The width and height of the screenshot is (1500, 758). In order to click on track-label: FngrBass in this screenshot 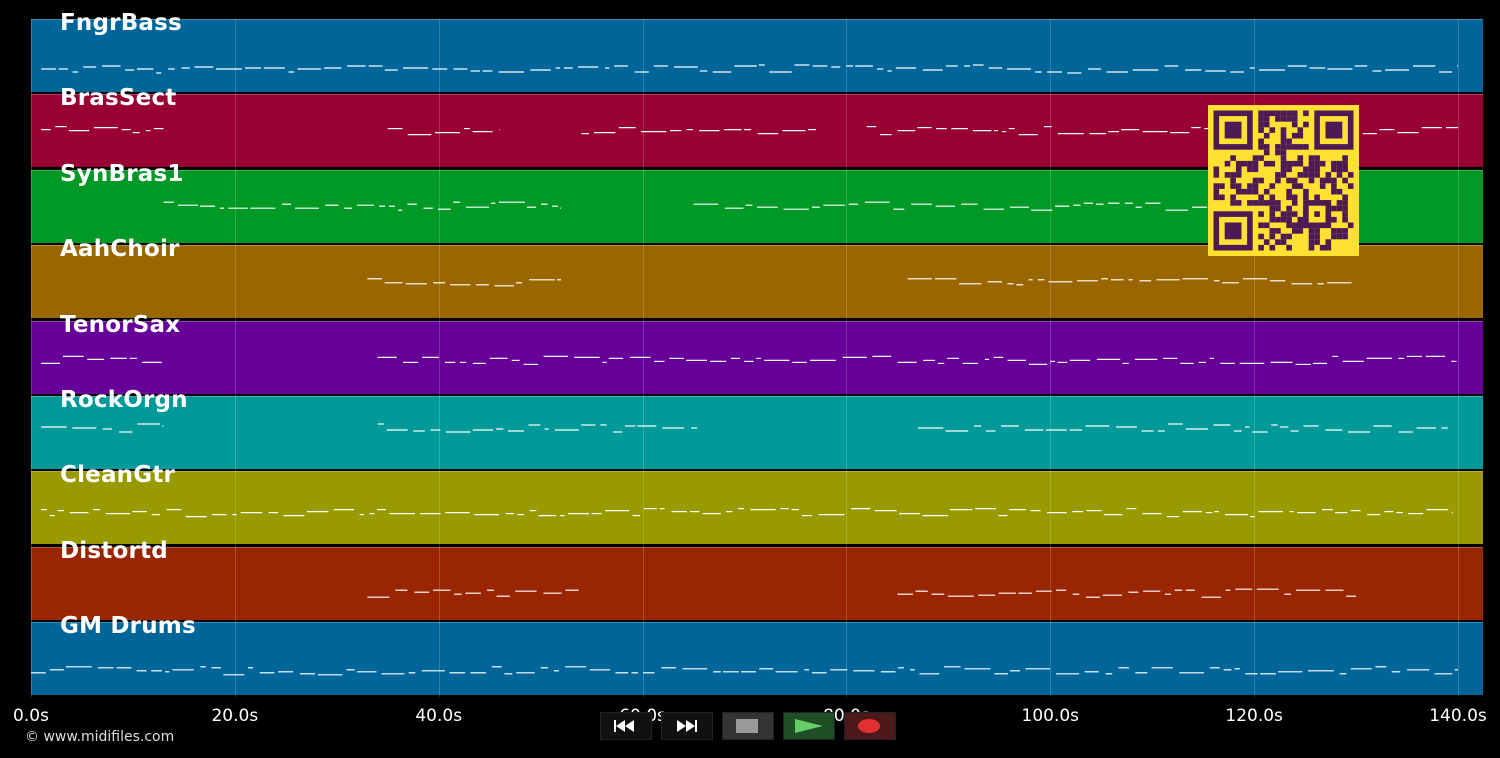, I will do `click(121, 23)`.